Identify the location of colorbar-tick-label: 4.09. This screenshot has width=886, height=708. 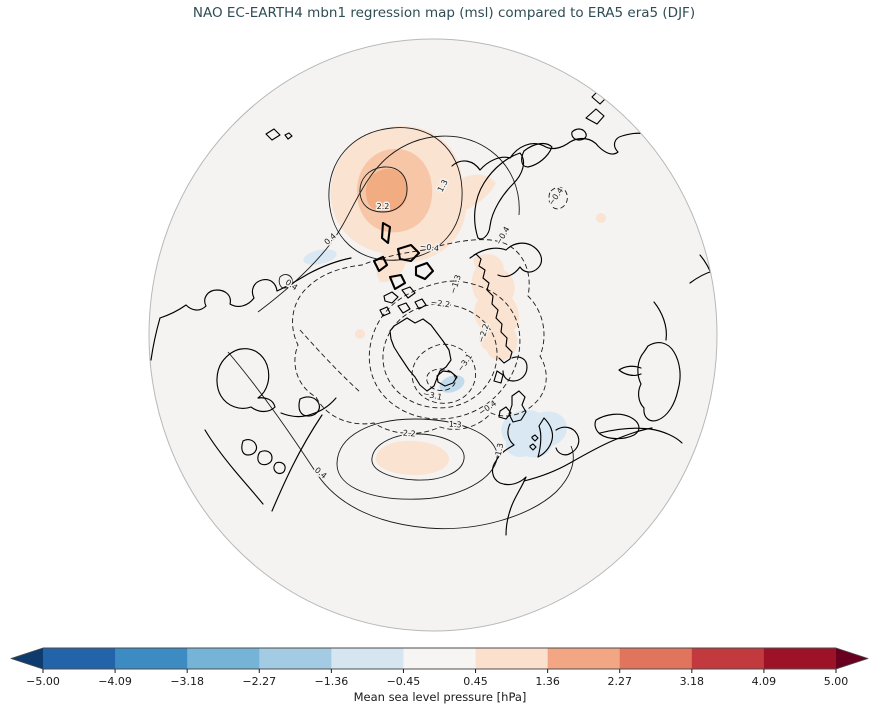
(764, 681).